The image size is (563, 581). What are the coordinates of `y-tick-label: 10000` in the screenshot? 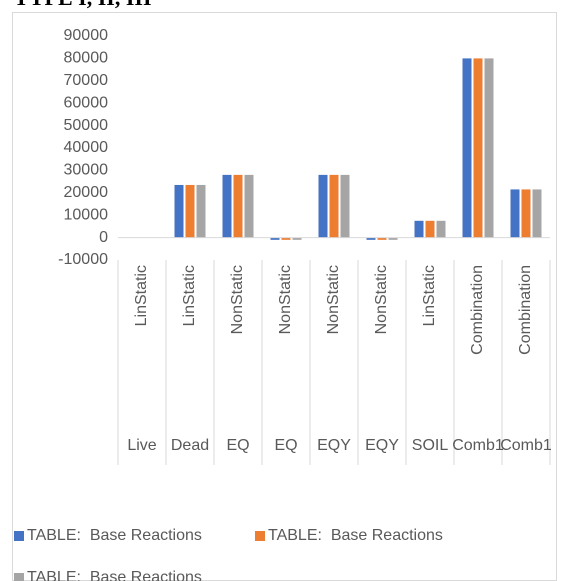 It's located at (86, 214).